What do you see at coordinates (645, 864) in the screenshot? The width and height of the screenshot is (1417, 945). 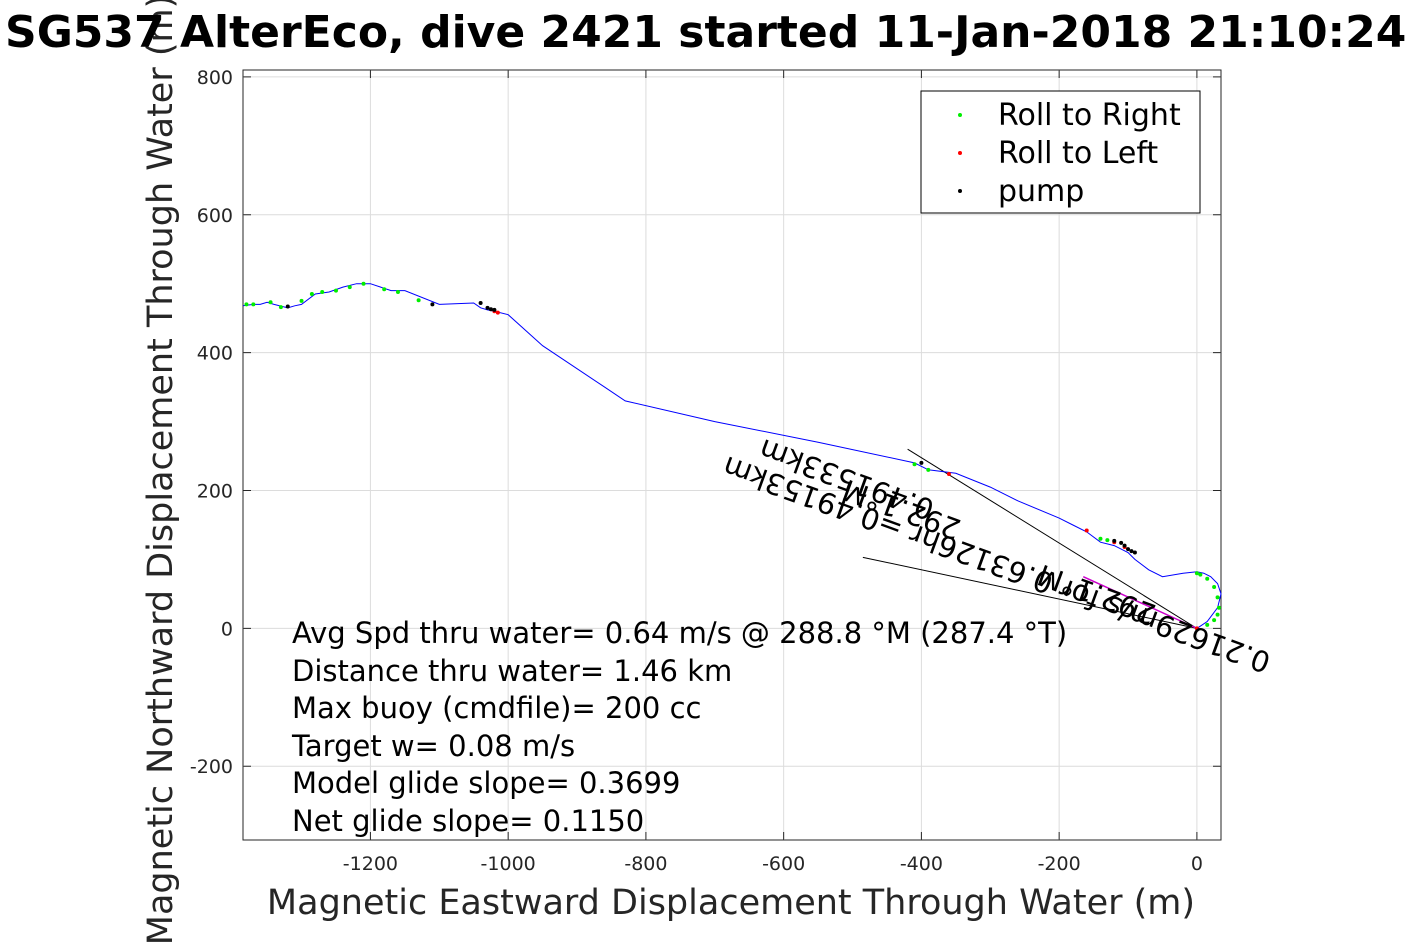 I see `x-tick-label: -800` at bounding box center [645, 864].